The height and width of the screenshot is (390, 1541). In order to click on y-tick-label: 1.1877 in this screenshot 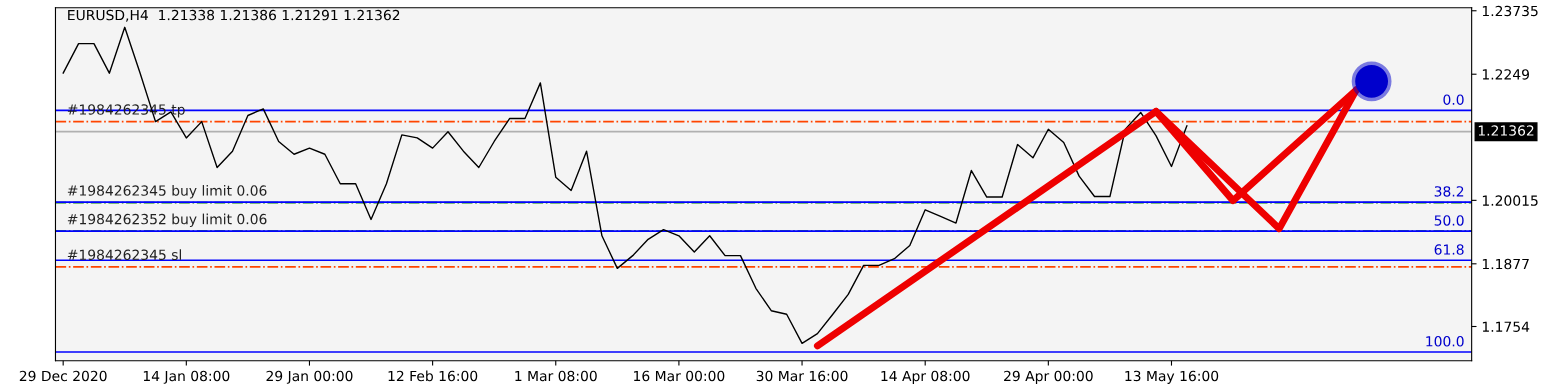, I will do `click(1505, 264)`.